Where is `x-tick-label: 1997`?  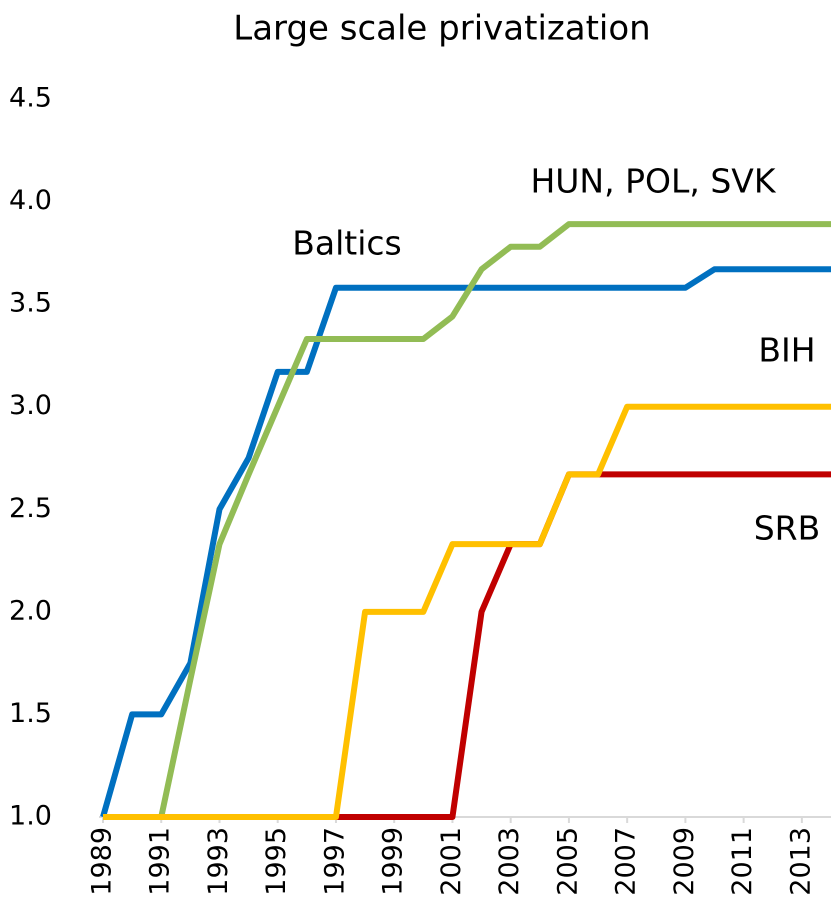
x-tick-label: 1997 is located at coordinates (334, 861).